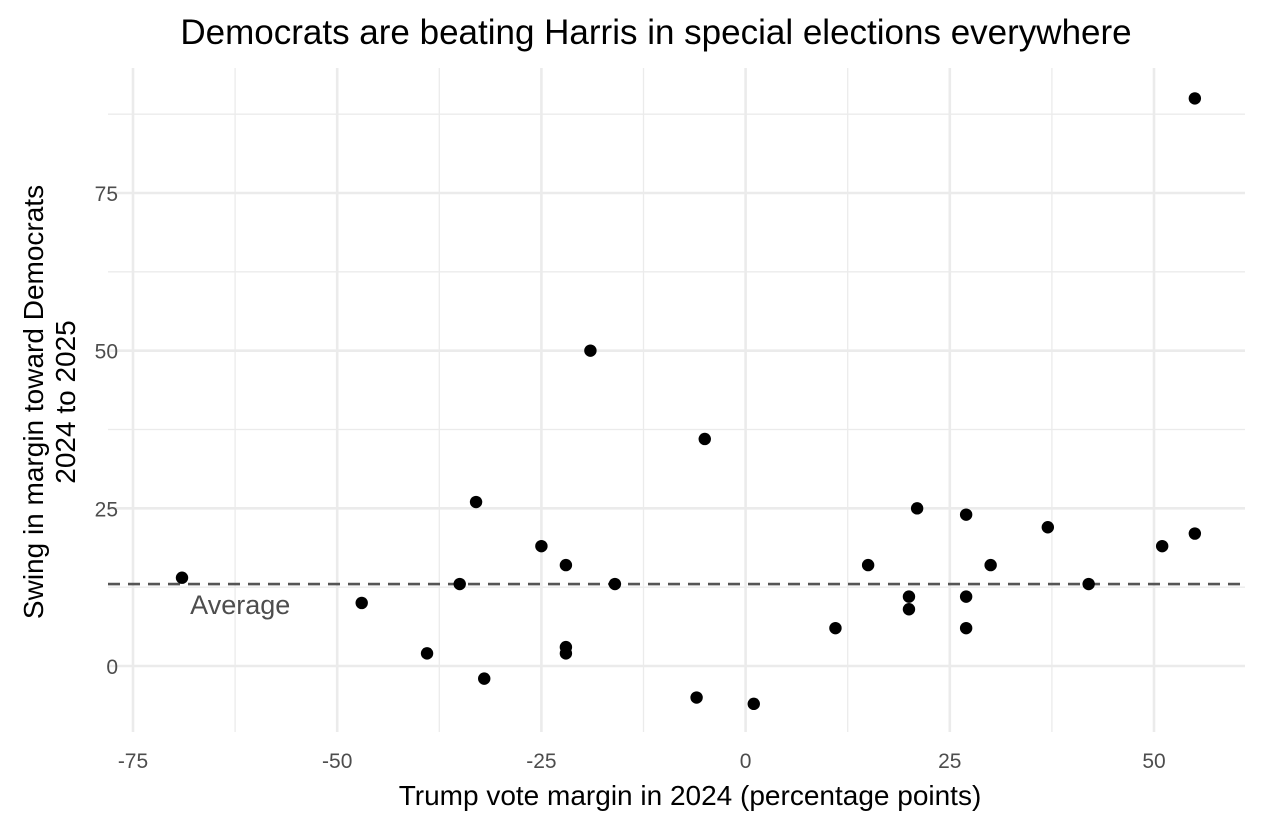 This screenshot has width=1262, height=827. What do you see at coordinates (65, 402) in the screenshot?
I see `y-axis-title-line-2: 2024 to 2025` at bounding box center [65, 402].